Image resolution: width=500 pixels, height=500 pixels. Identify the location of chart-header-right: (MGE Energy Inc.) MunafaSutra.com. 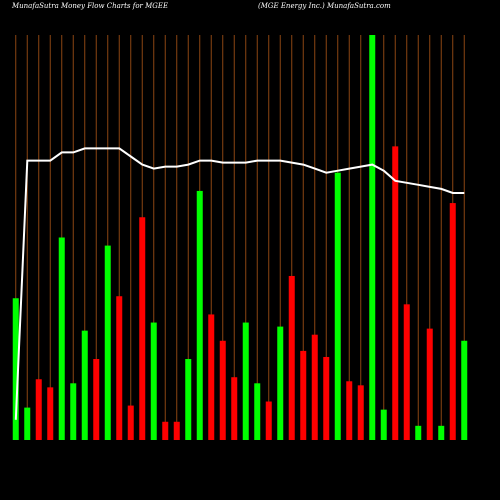
(324, 6).